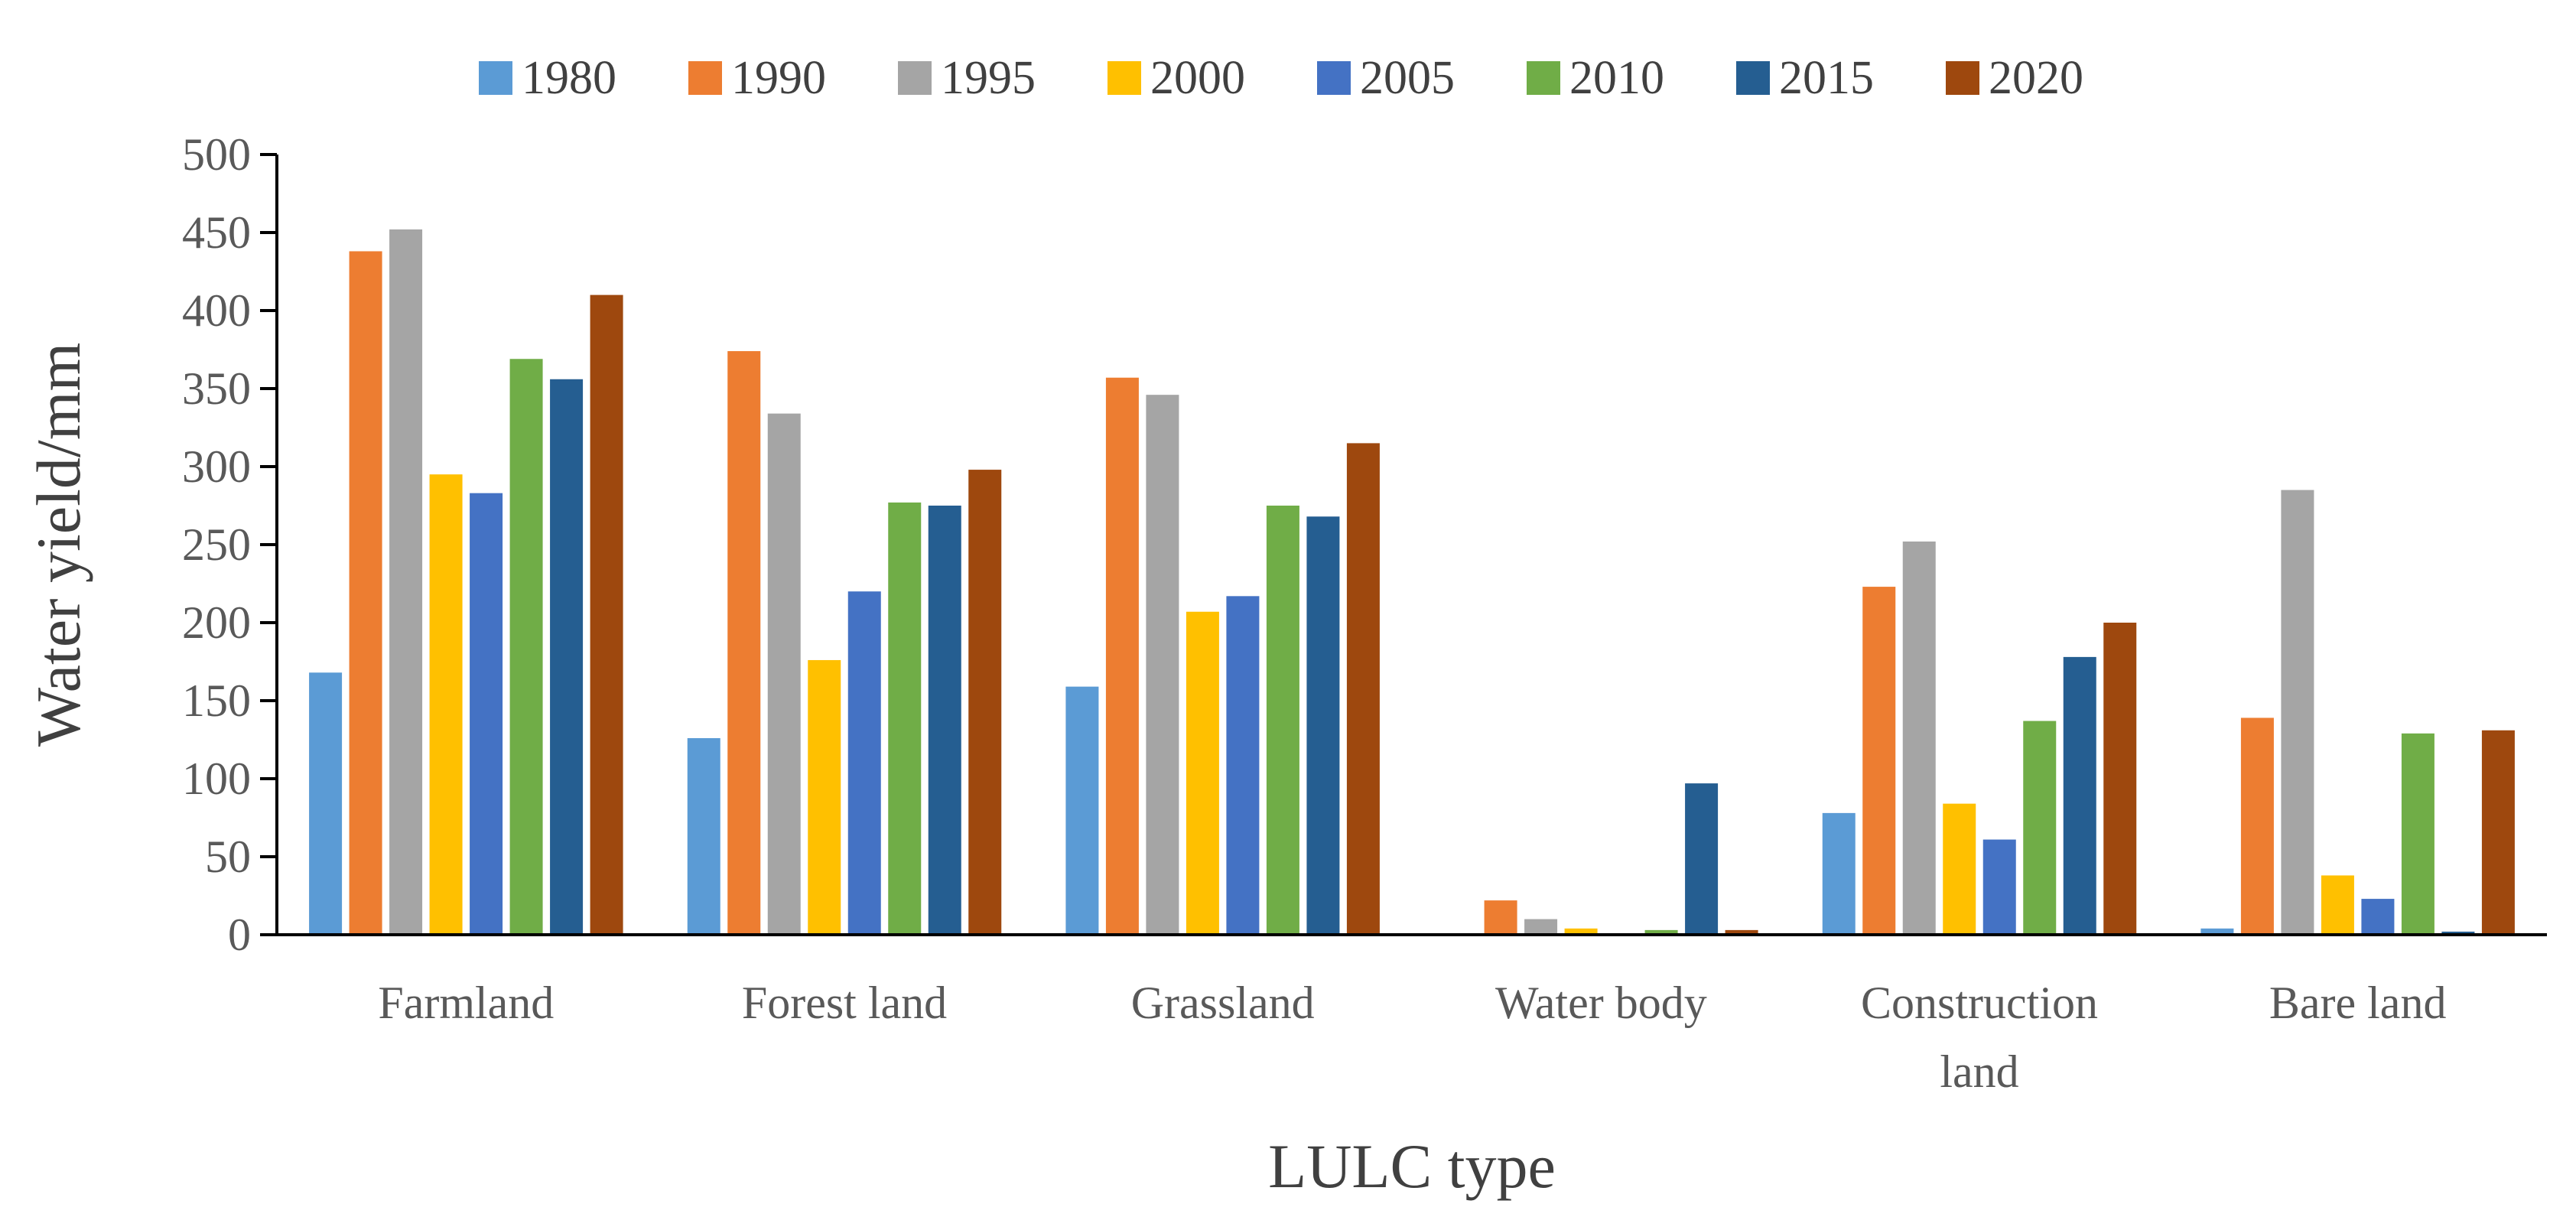 The image size is (2576, 1230). What do you see at coordinates (569, 78) in the screenshot?
I see `legend-label-1980: 1980` at bounding box center [569, 78].